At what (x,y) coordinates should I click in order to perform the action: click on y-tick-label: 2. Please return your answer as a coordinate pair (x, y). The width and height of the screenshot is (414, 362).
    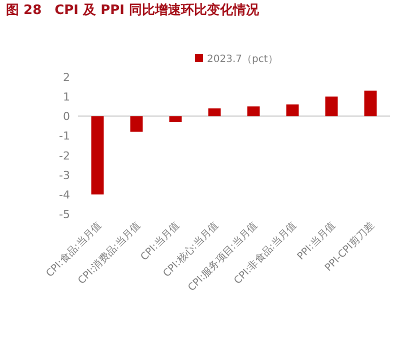
    Looking at the image, I should click on (66, 77).